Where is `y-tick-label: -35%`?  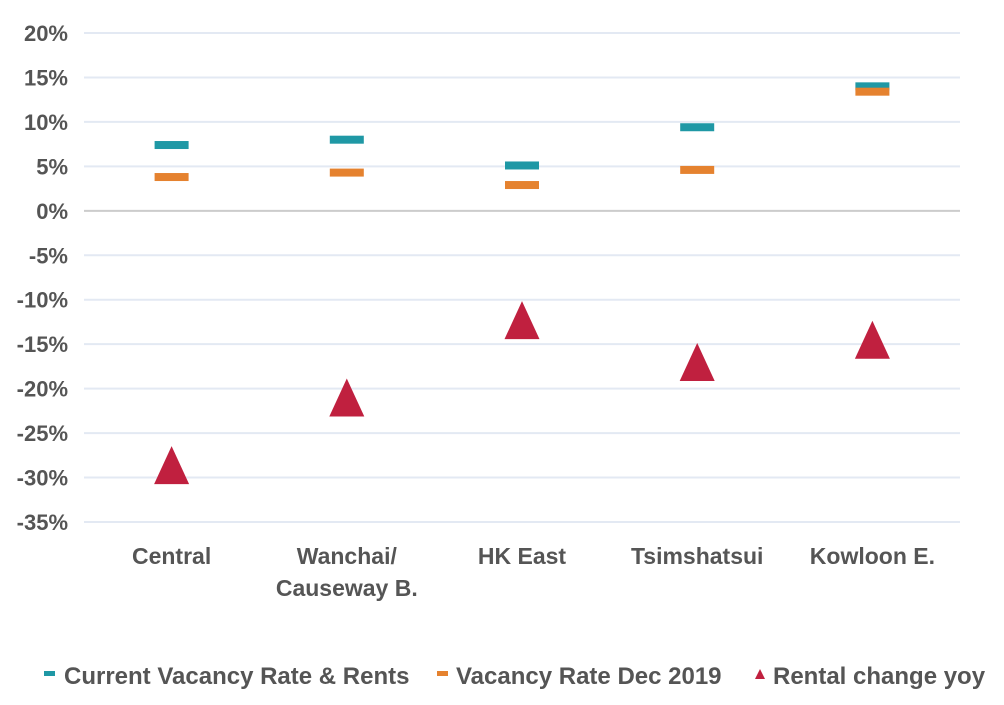
y-tick-label: -35% is located at coordinates (42, 522).